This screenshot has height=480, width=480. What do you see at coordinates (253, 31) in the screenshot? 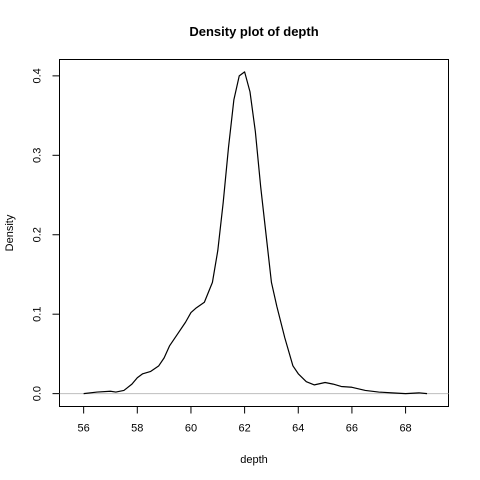
I see `chart-title: Density plot of depth` at bounding box center [253, 31].